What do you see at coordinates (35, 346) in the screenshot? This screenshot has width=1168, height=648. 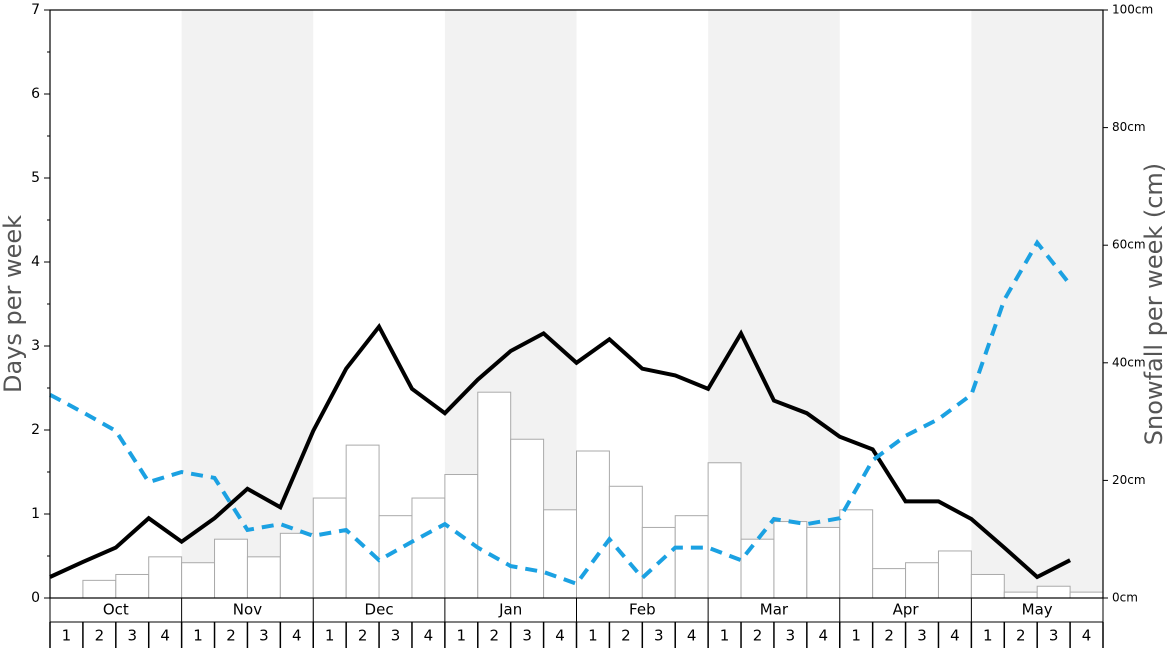 I see `y-tick-label: 3` at bounding box center [35, 346].